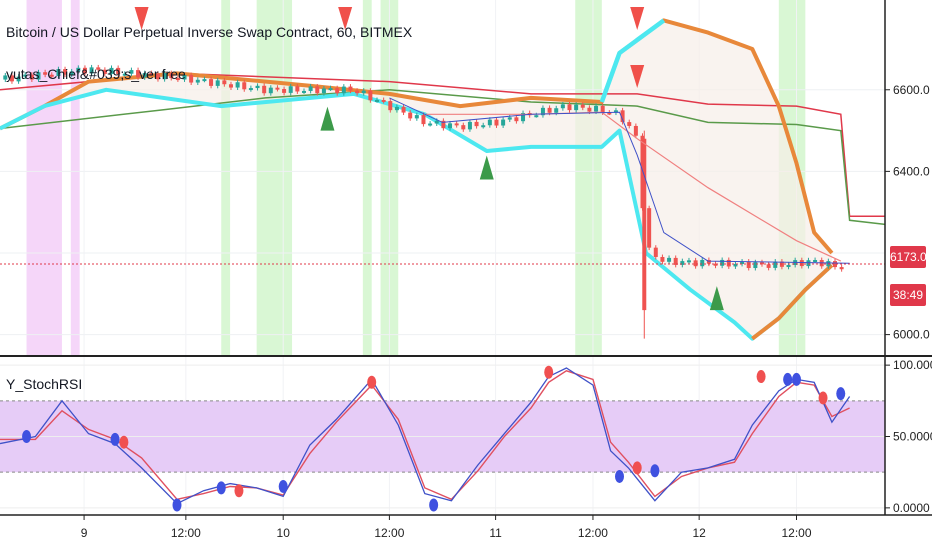  I want to click on oscillator-legend: Y_StochRSI, so click(44, 384).